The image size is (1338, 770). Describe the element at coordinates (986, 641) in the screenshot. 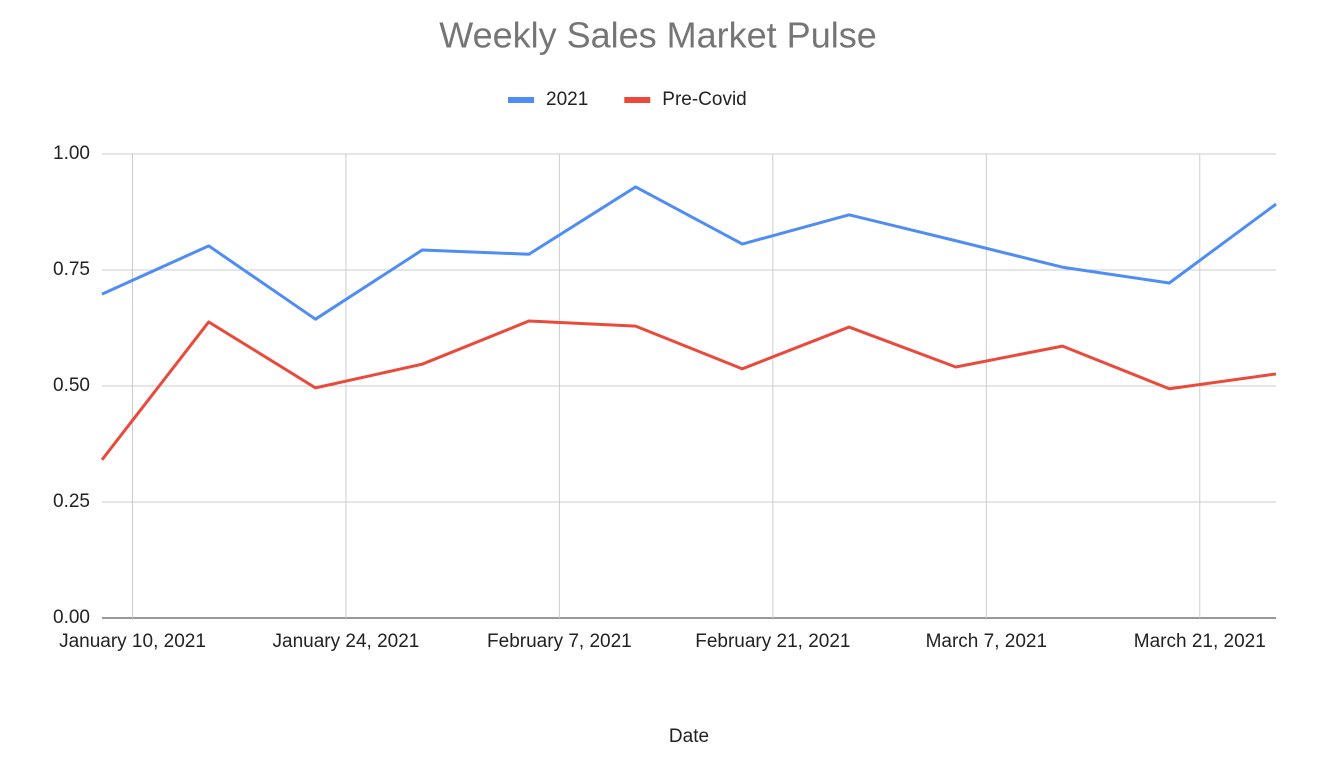

I see `x-tick-label: March 7, 2021` at that location.